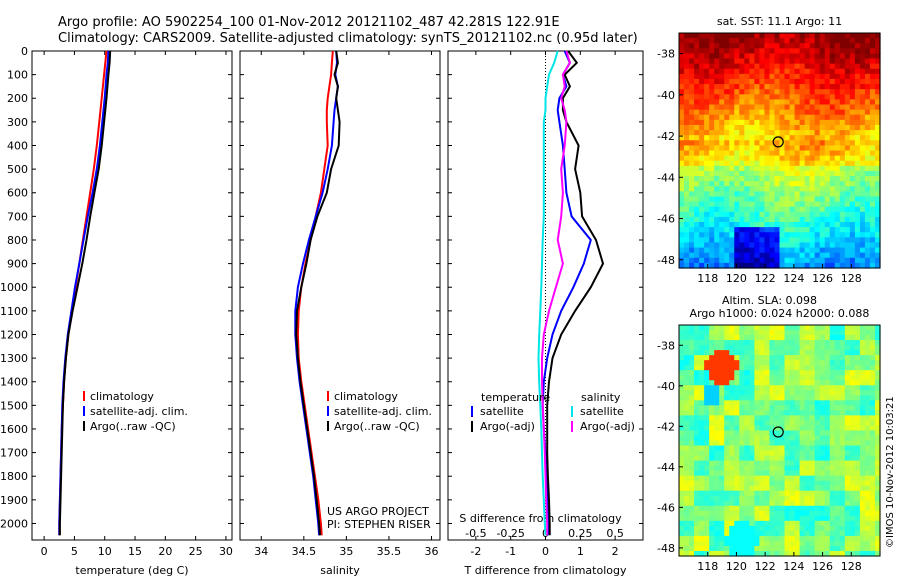 Image resolution: width=900 pixels, height=580 pixels. I want to click on difference-top-tick-label: 0.5, so click(615, 533).